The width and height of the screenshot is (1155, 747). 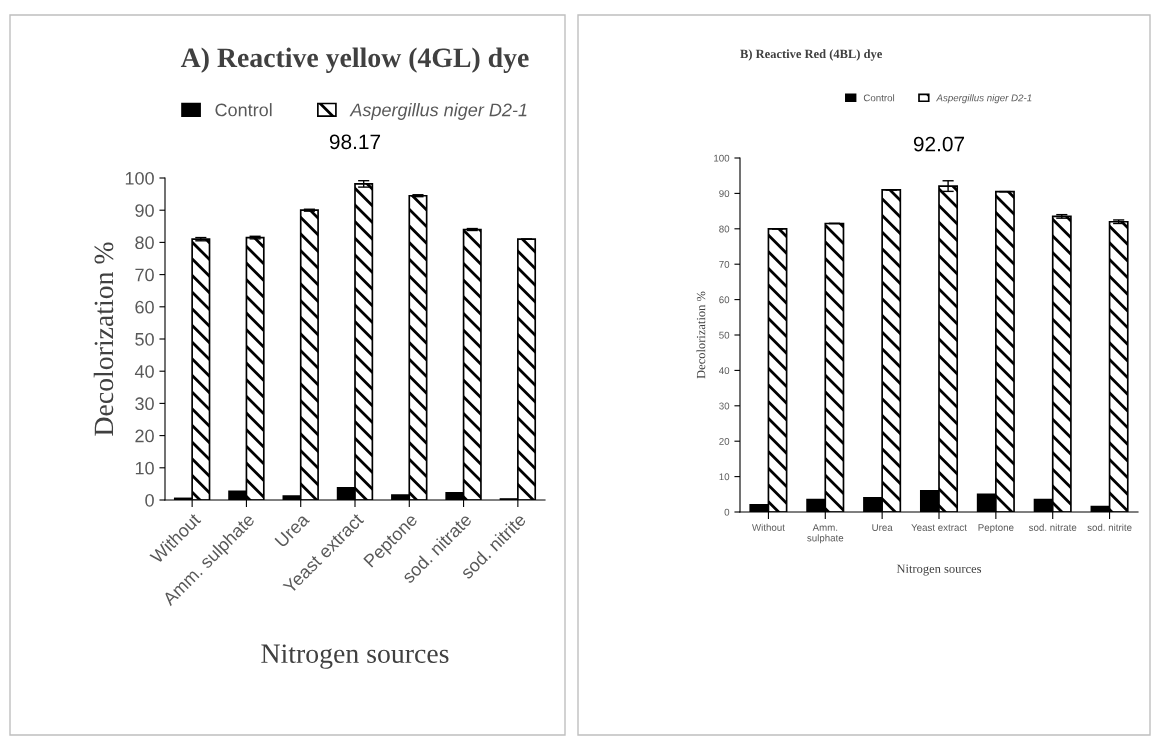 What do you see at coordinates (355, 142) in the screenshot?
I see `annotation: 98.17` at bounding box center [355, 142].